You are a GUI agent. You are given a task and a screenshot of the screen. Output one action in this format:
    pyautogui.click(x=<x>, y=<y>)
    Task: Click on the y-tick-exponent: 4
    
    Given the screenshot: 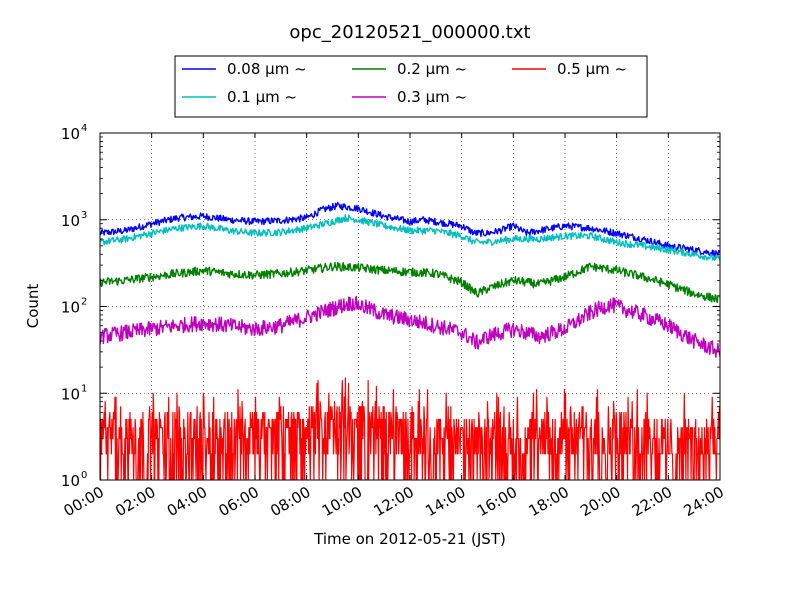 What is the action you would take?
    pyautogui.click(x=84, y=128)
    